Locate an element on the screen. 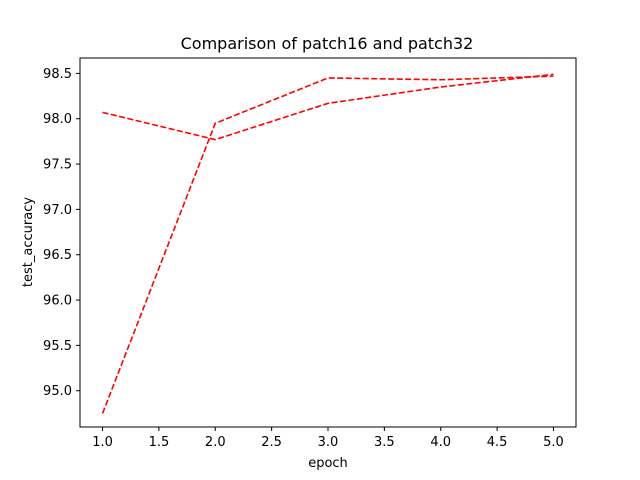  y-tick-label: 97.0 is located at coordinates (57, 210).